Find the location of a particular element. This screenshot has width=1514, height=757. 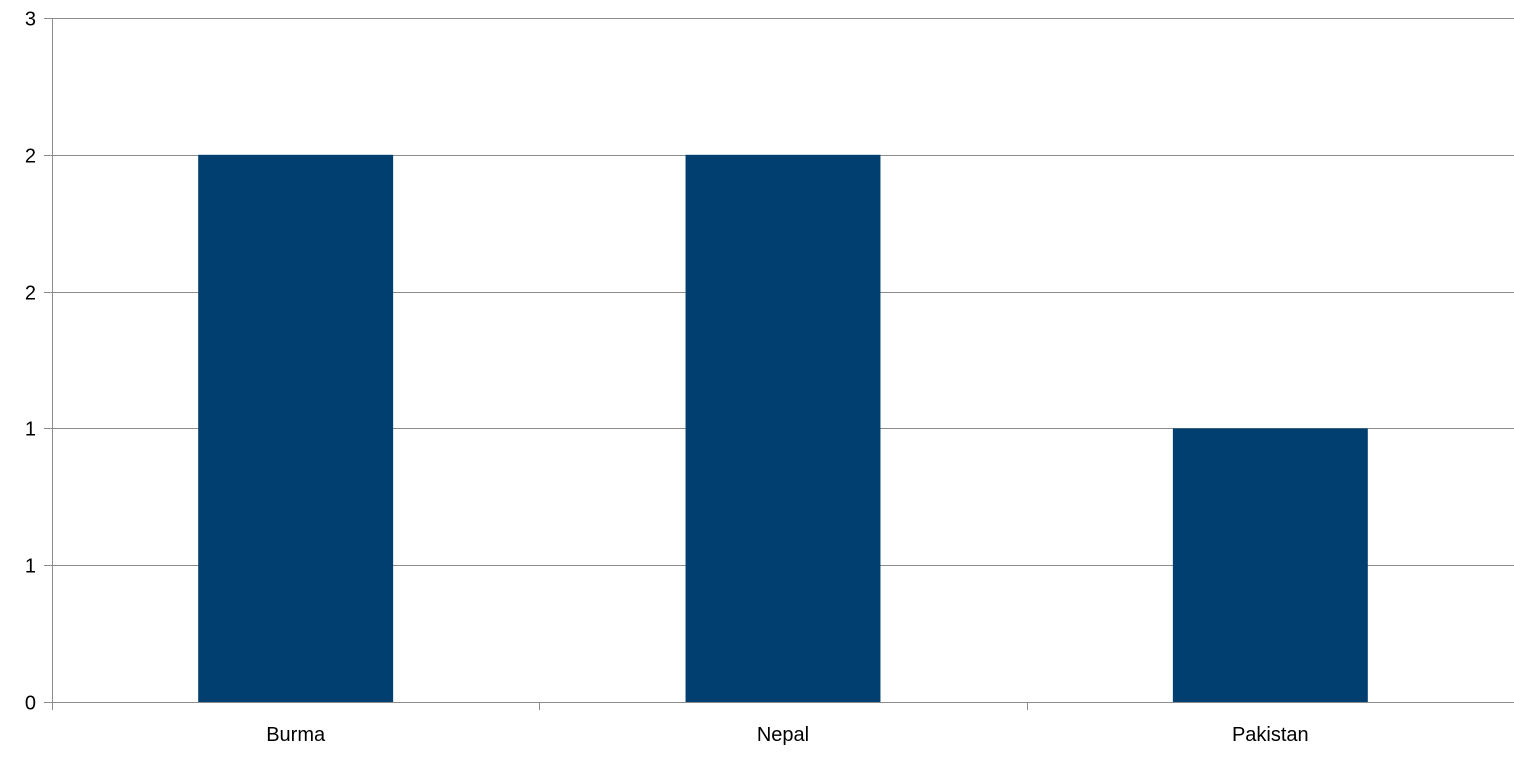

y-tick-label: 0 is located at coordinates (30, 704).